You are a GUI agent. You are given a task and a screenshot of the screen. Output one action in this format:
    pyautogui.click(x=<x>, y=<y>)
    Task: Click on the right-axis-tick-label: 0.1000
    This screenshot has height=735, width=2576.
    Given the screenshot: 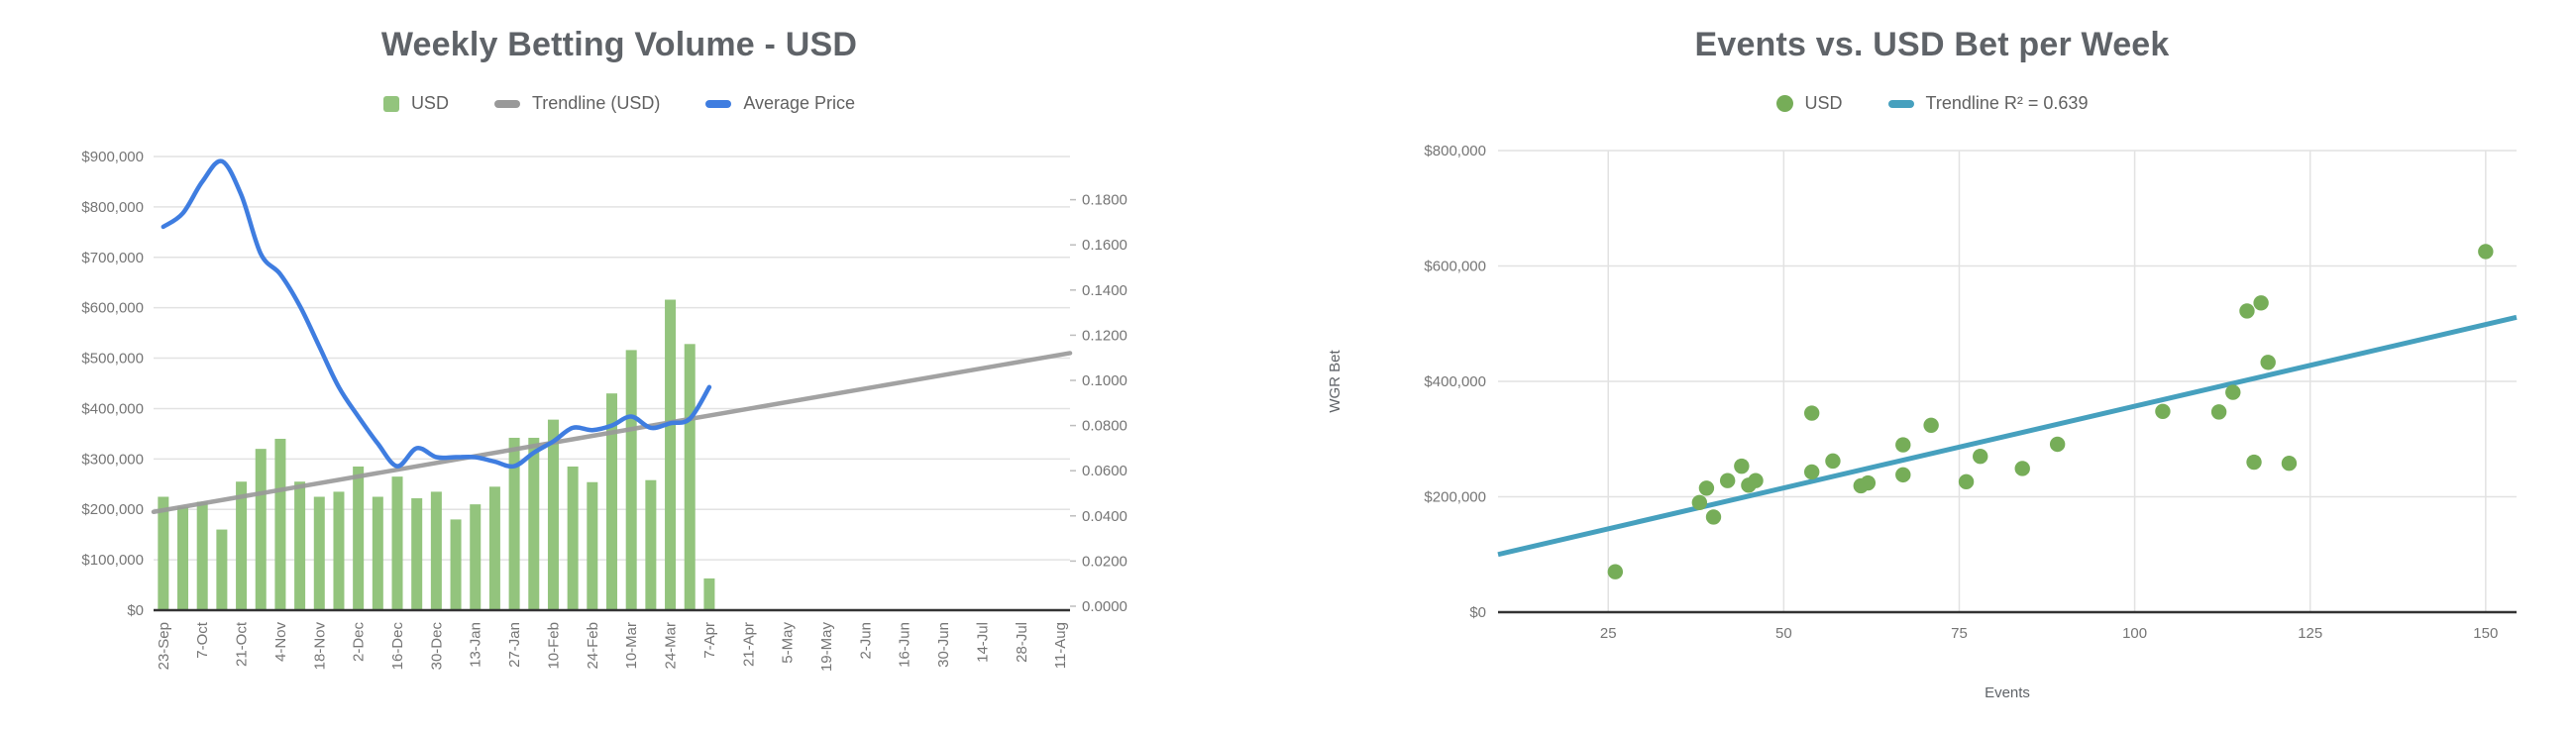 What is the action you would take?
    pyautogui.click(x=1104, y=380)
    